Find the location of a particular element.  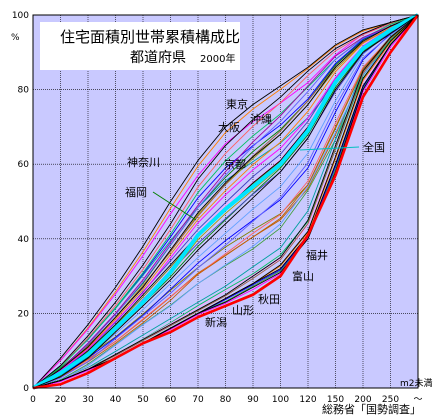

y-tick-label: 40 is located at coordinates (24, 240).